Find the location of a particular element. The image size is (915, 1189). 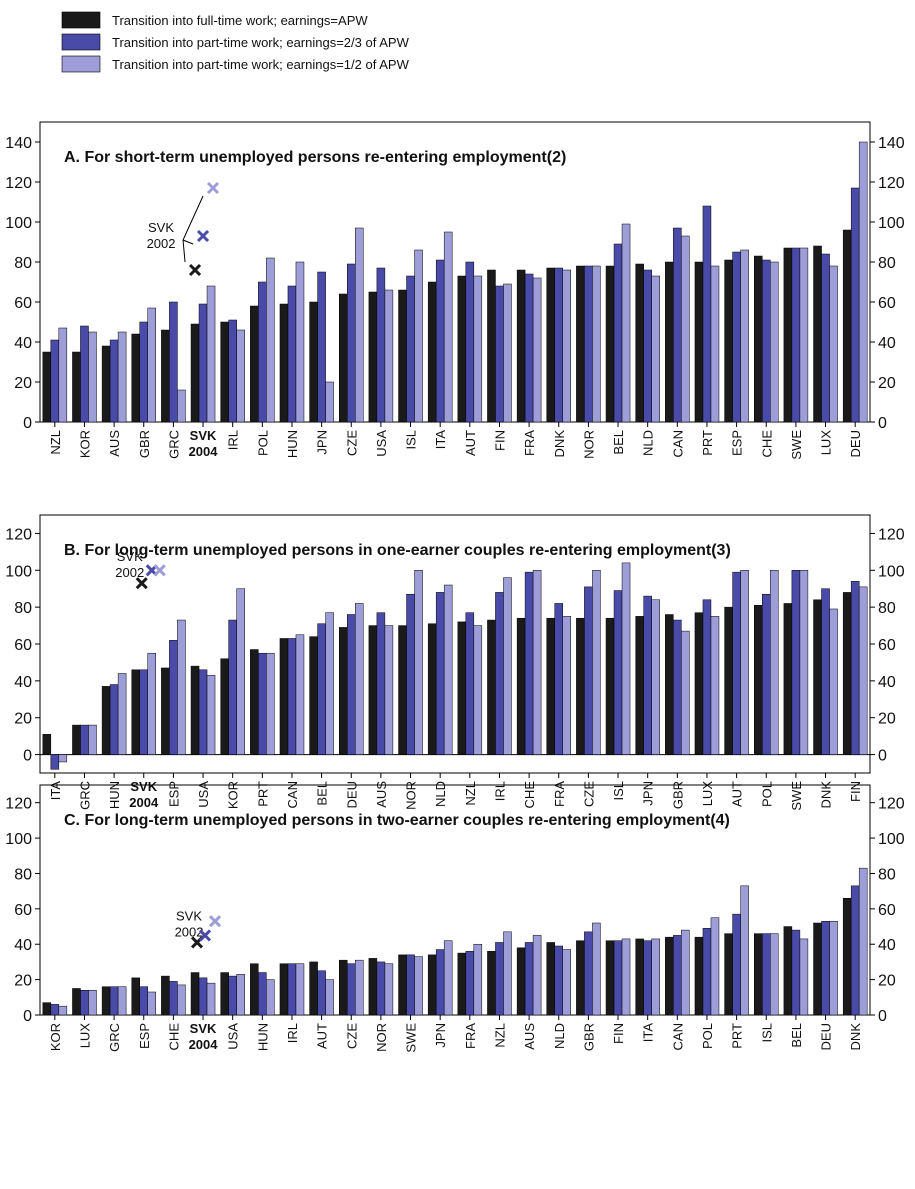

x-tick-label: ESP is located at coordinates (173, 794).